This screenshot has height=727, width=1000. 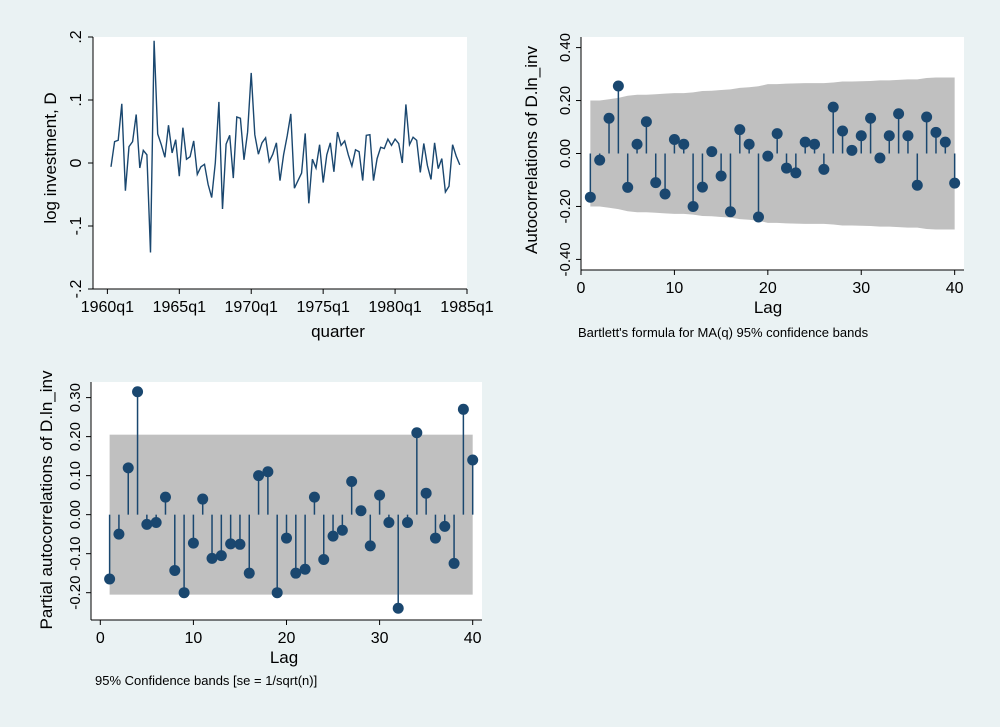 What do you see at coordinates (565, 259) in the screenshot?
I see `acf-y-tick-label: -0.40` at bounding box center [565, 259].